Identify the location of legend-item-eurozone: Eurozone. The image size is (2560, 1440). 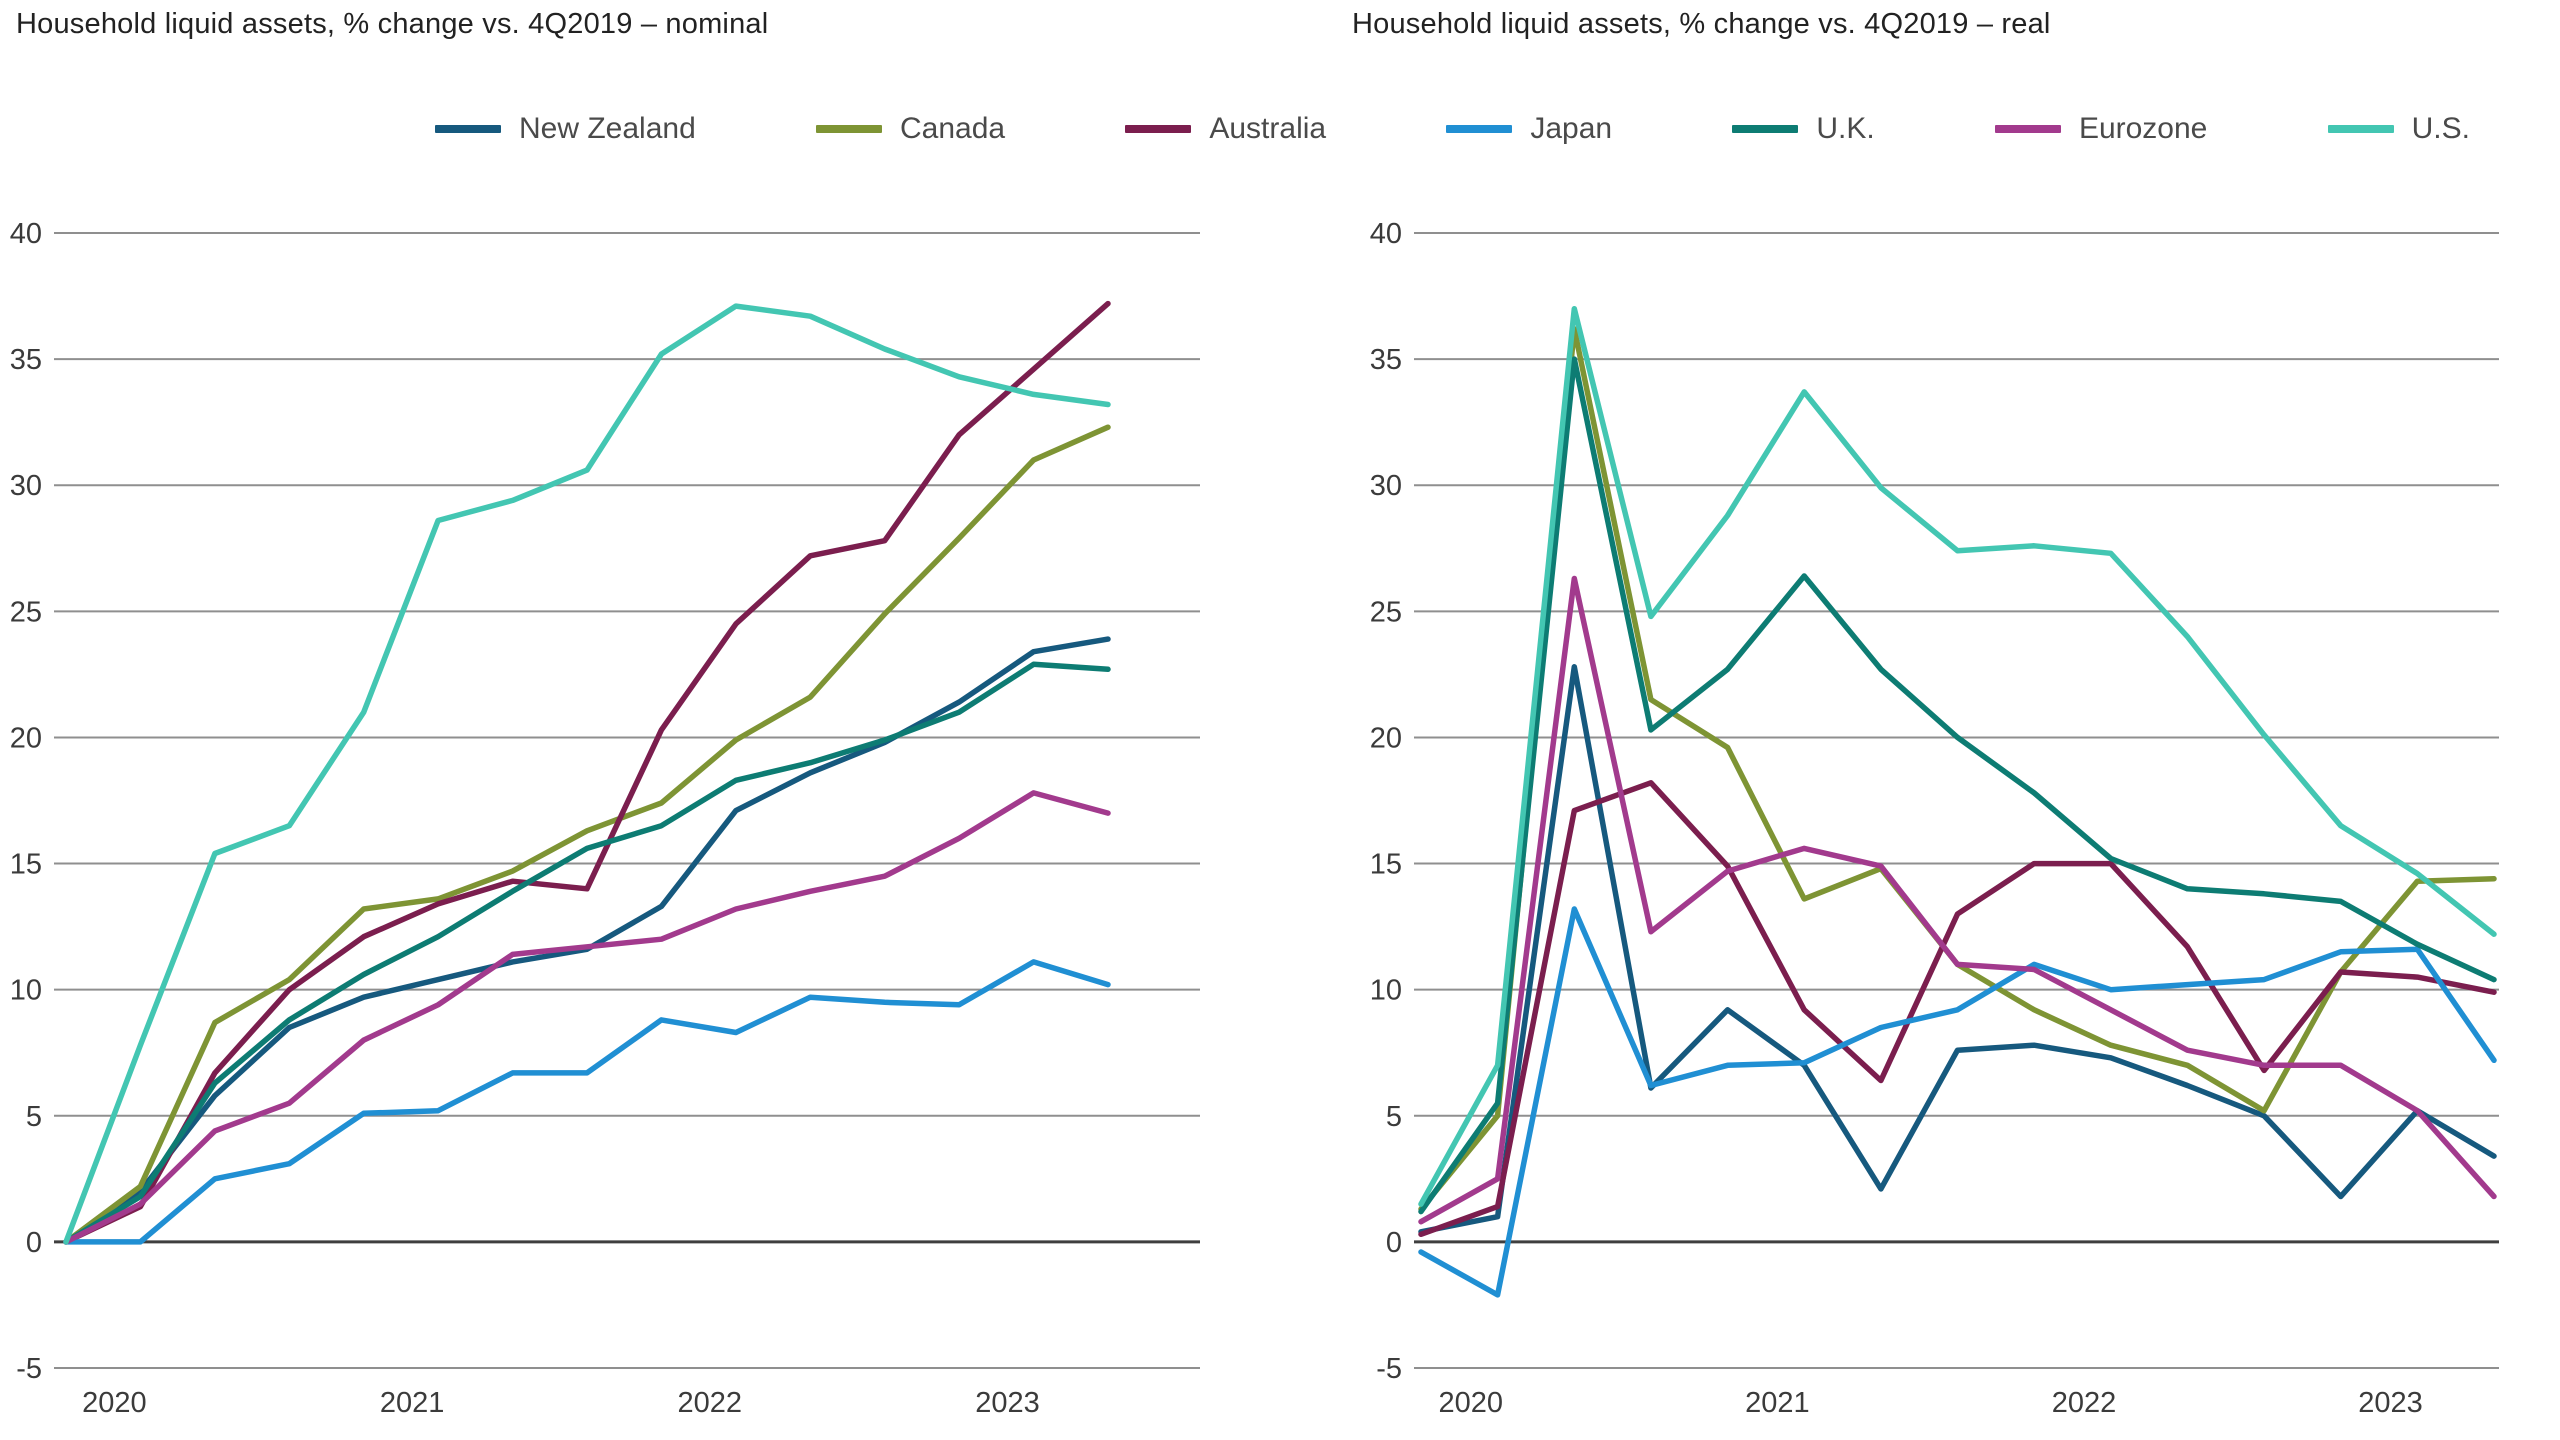
(2101, 129).